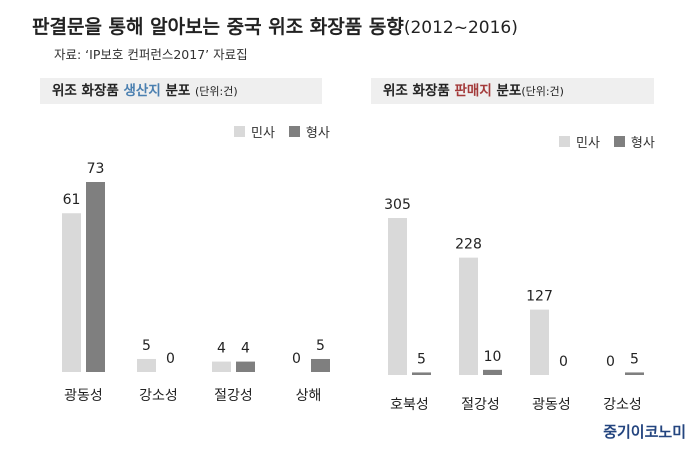  Describe the element at coordinates (151, 54) in the screenshot. I see `source-note: 자료: ‘IP보호 컨퍼런스2017’ 자료집` at that location.